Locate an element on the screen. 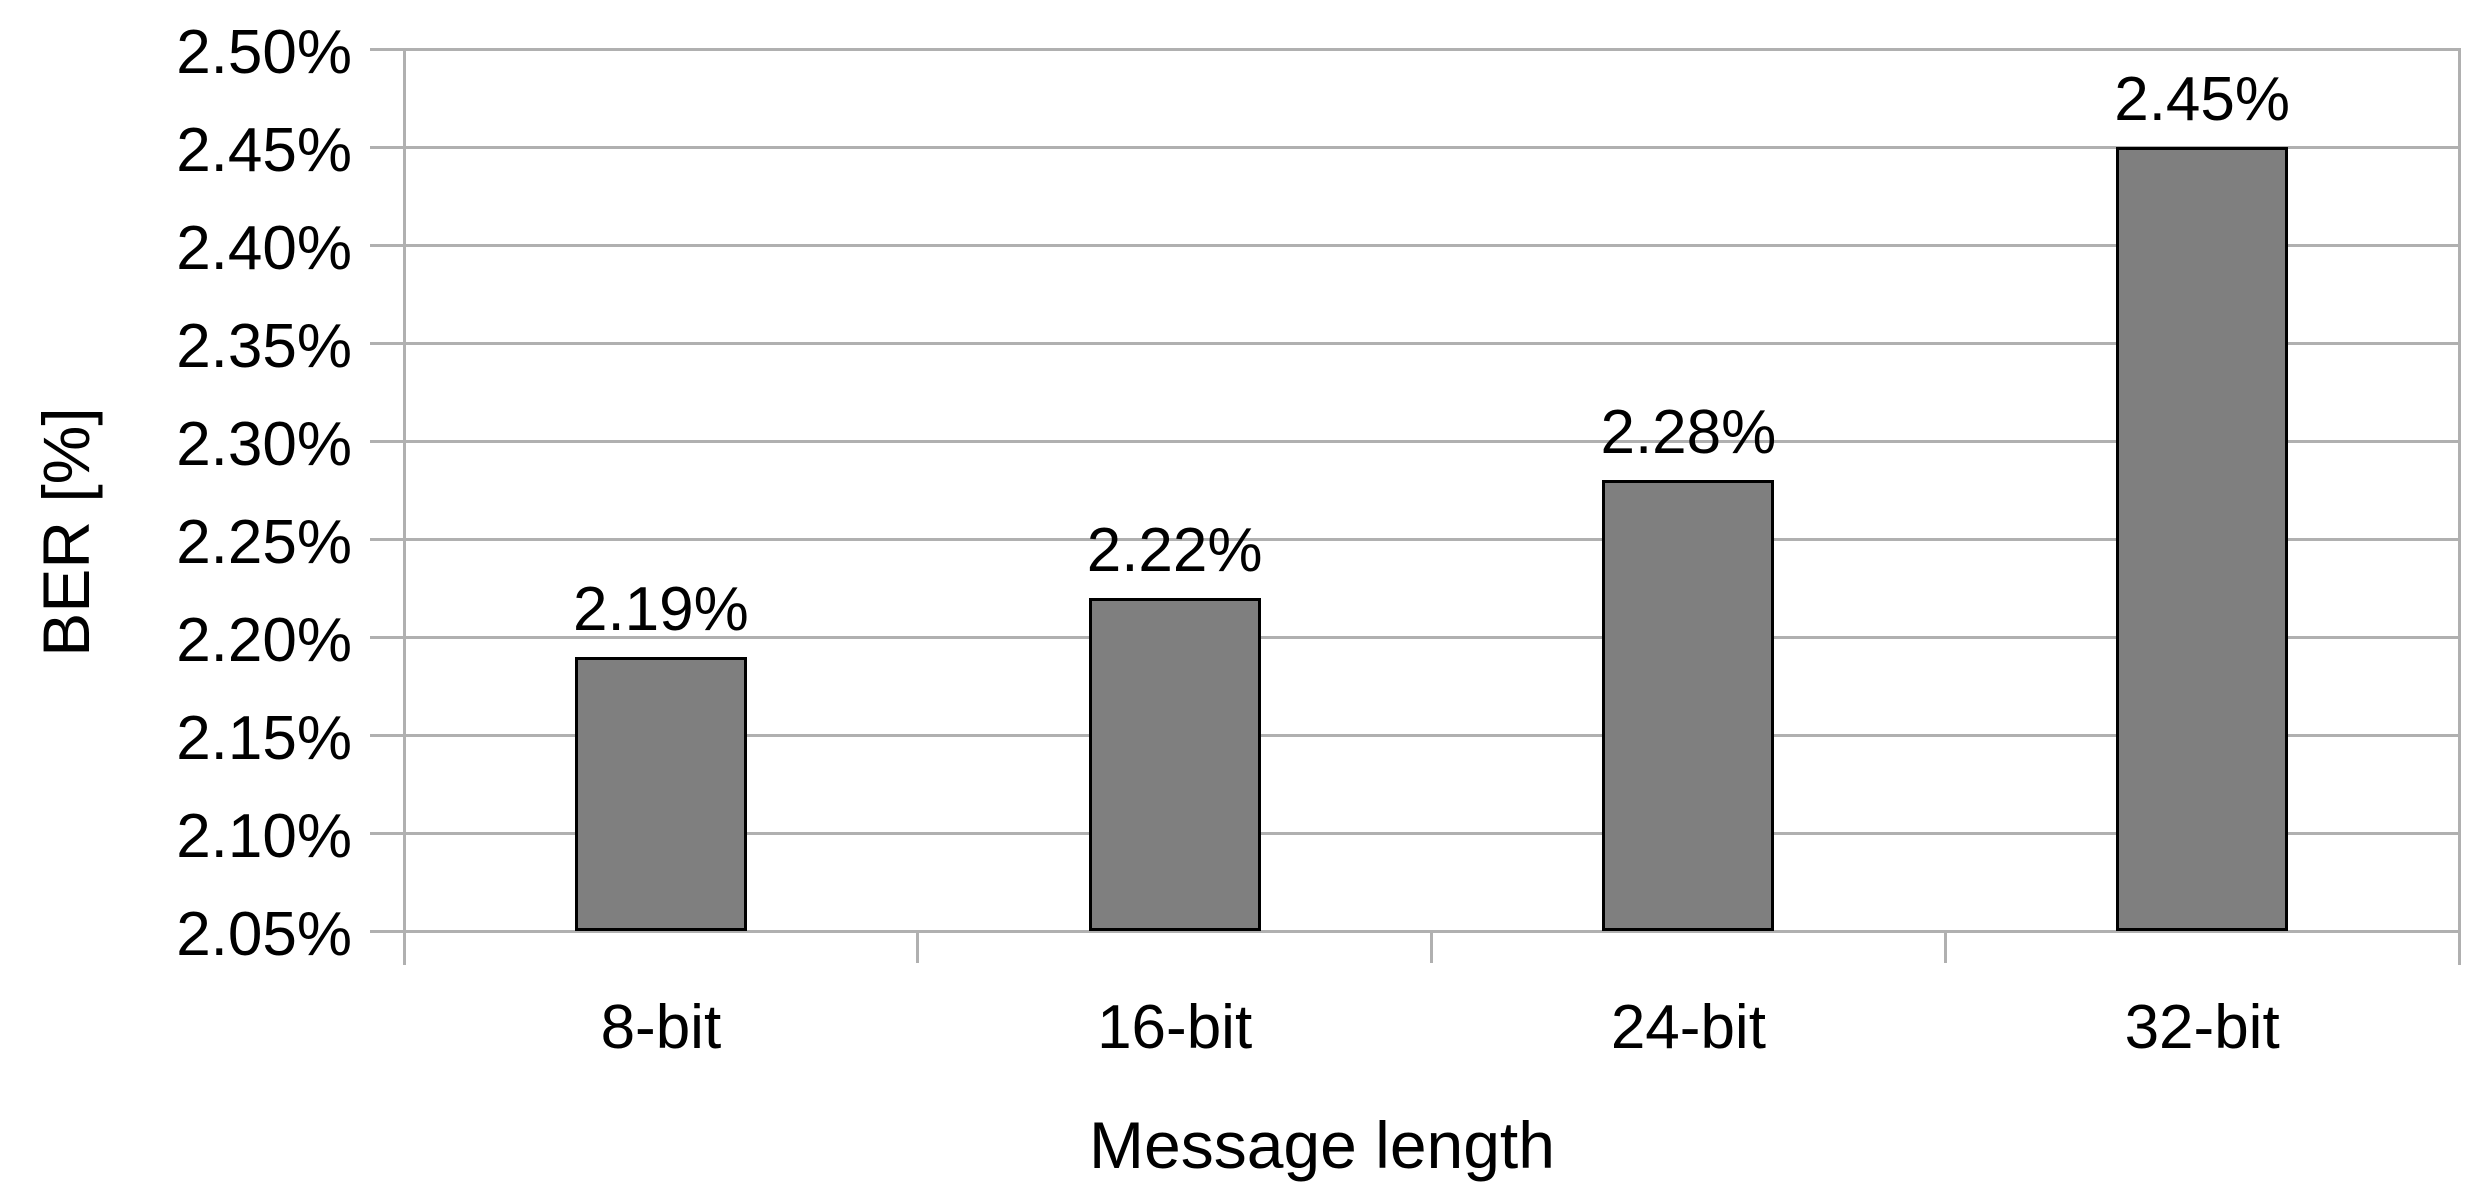  y-tick-label: 2.45% is located at coordinates (264, 150).